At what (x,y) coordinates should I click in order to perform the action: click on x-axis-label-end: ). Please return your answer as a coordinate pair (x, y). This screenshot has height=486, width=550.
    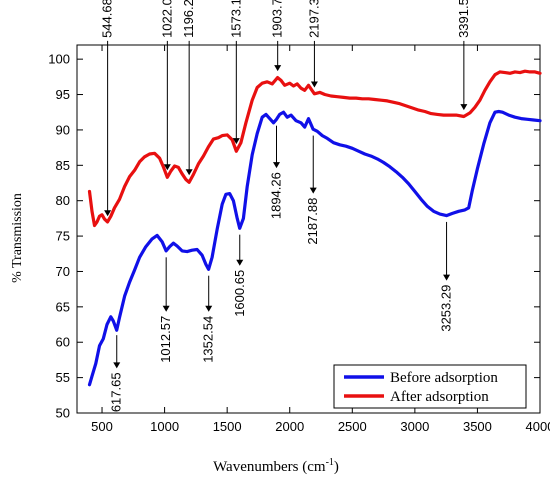
    Looking at the image, I should click on (336, 467).